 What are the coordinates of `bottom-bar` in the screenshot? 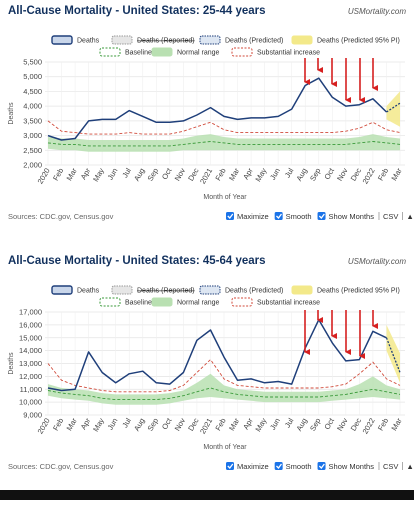 It's located at (207, 495).